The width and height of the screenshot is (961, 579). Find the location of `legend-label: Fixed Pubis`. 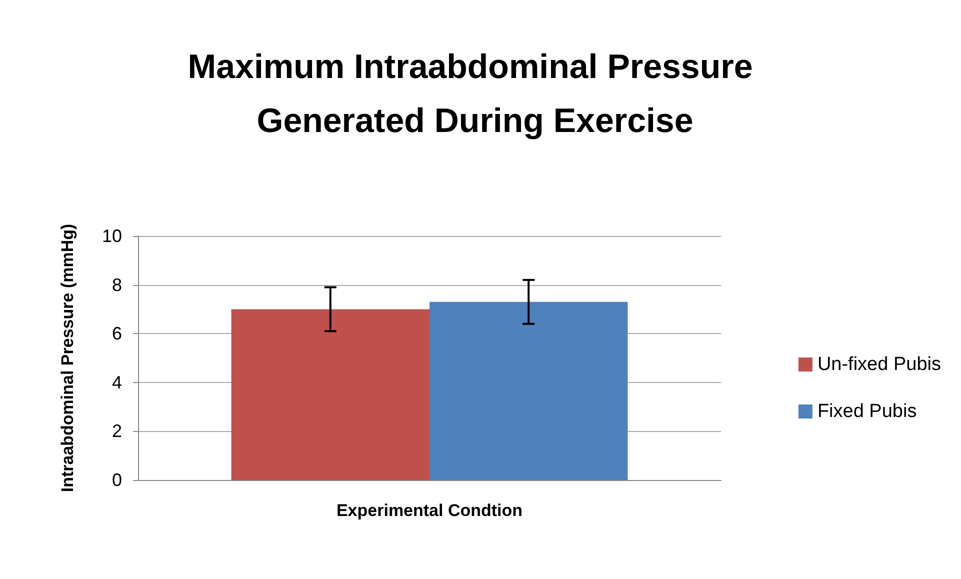

legend-label: Fixed Pubis is located at coordinates (867, 411).